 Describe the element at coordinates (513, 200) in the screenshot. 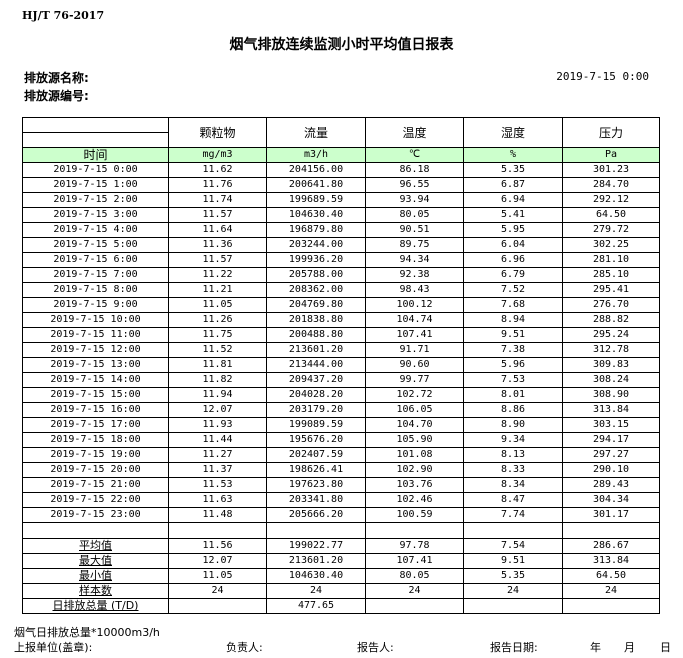

I see `value-cell: 6.94` at that location.